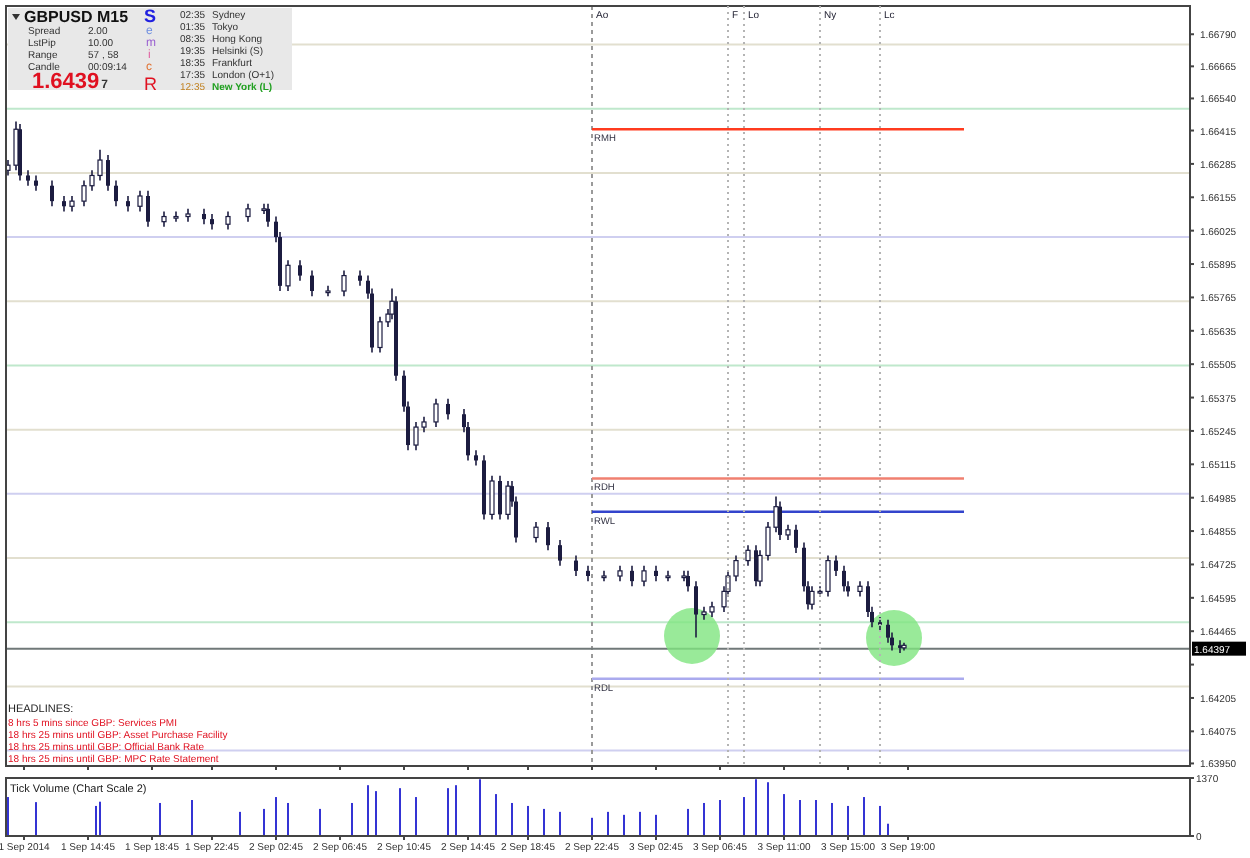 The image size is (1250, 858). I want to click on chart-title: GBPUSD M15, so click(77, 17).